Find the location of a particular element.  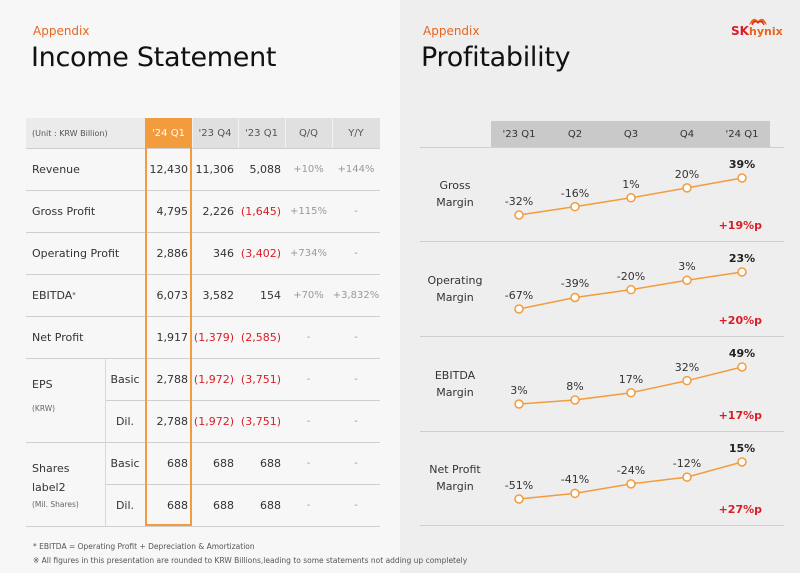

column-header: Y/Y is located at coordinates (356, 133).